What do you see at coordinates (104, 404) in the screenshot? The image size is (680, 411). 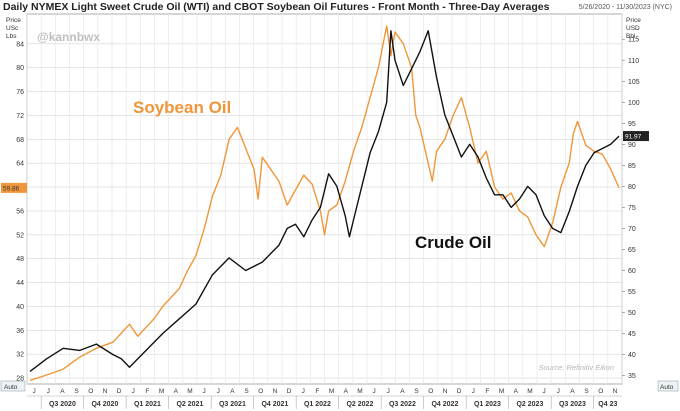 I see `quarter-tick-label: Q4 2020` at bounding box center [104, 404].